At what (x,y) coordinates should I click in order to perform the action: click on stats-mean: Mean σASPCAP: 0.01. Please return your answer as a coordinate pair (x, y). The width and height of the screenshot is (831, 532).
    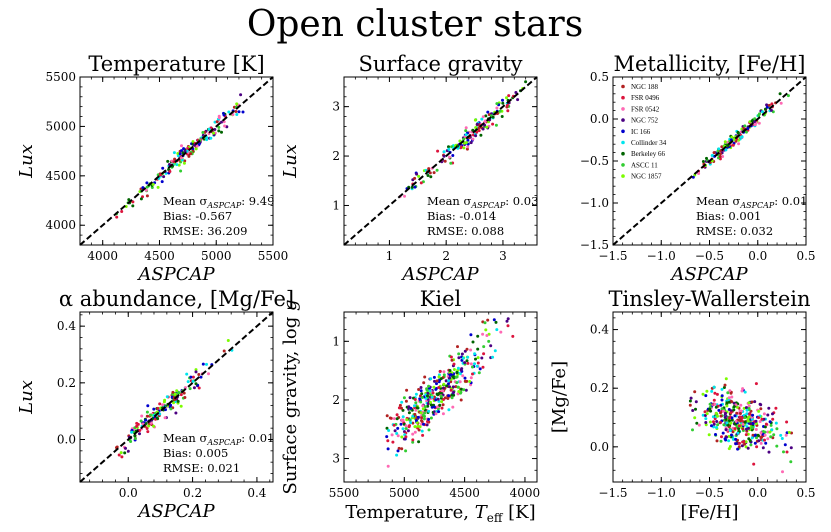
    Looking at the image, I should click on (751, 202).